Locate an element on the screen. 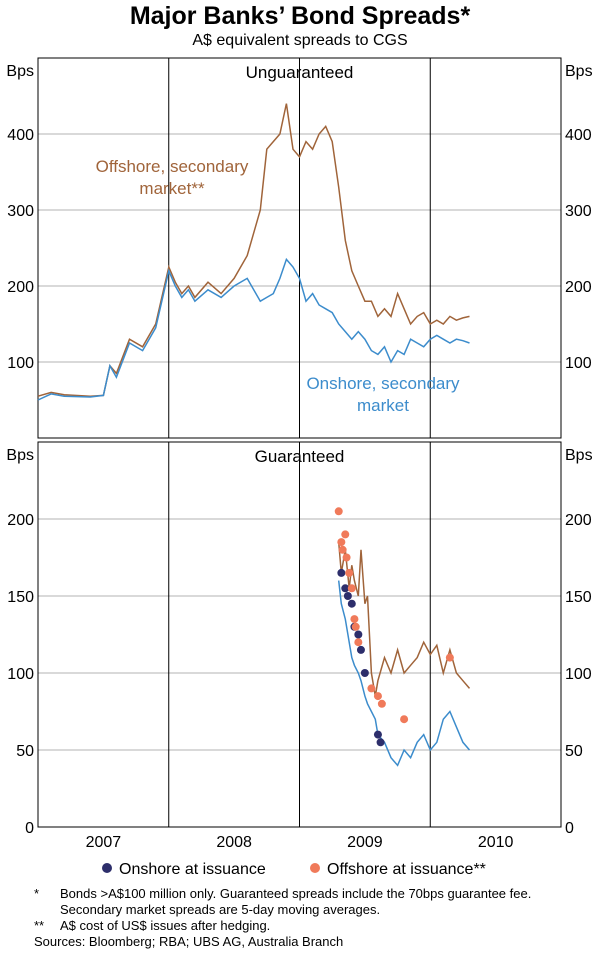 The image size is (600, 958). guaranteed-ylabel-left: Bps is located at coordinates (20, 455).